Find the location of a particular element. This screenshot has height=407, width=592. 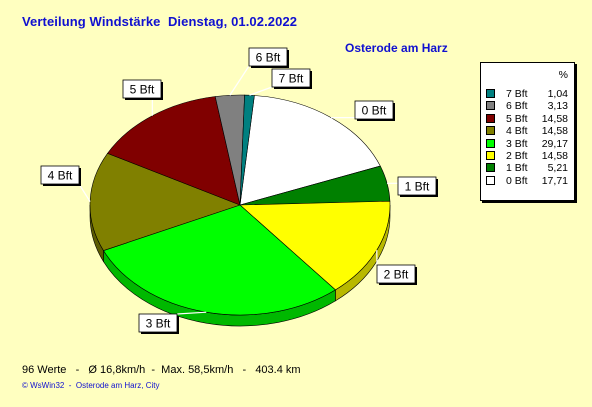

legend-value: 5,21 is located at coordinates (557, 168).